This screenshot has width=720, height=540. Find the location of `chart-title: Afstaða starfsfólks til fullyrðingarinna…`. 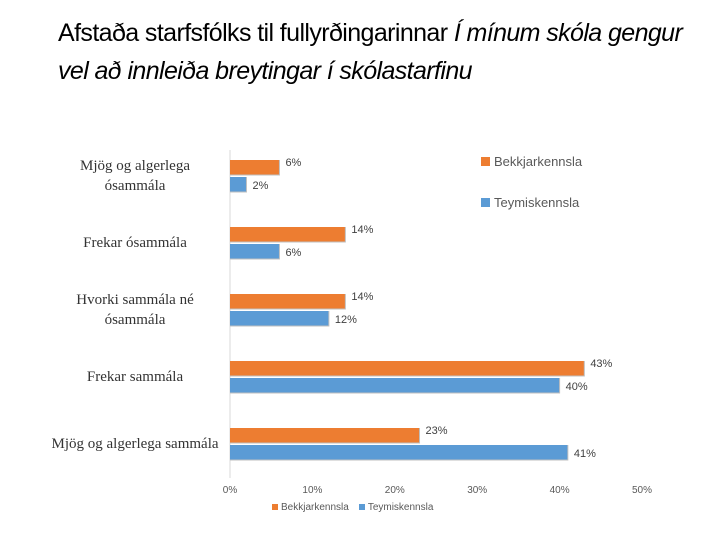

chart-title: Afstaða starfsfólks til fullyrðingarinna… is located at coordinates (378, 52).